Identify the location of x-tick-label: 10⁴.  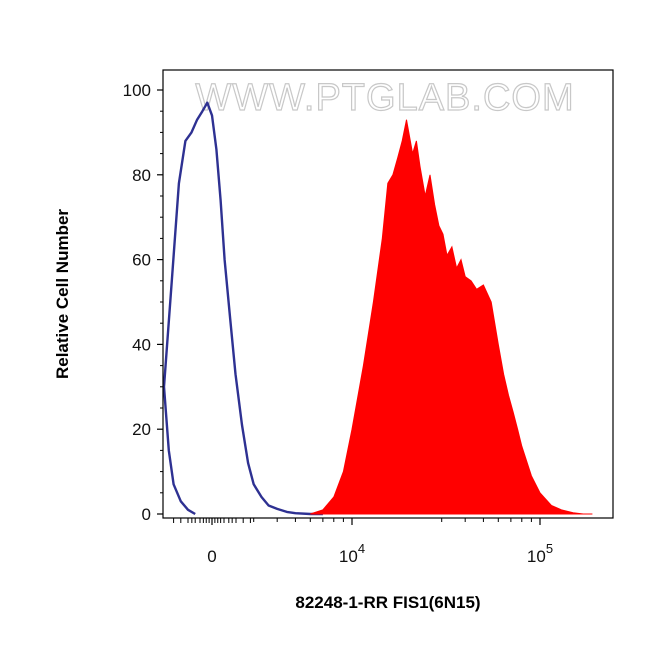
(352, 553).